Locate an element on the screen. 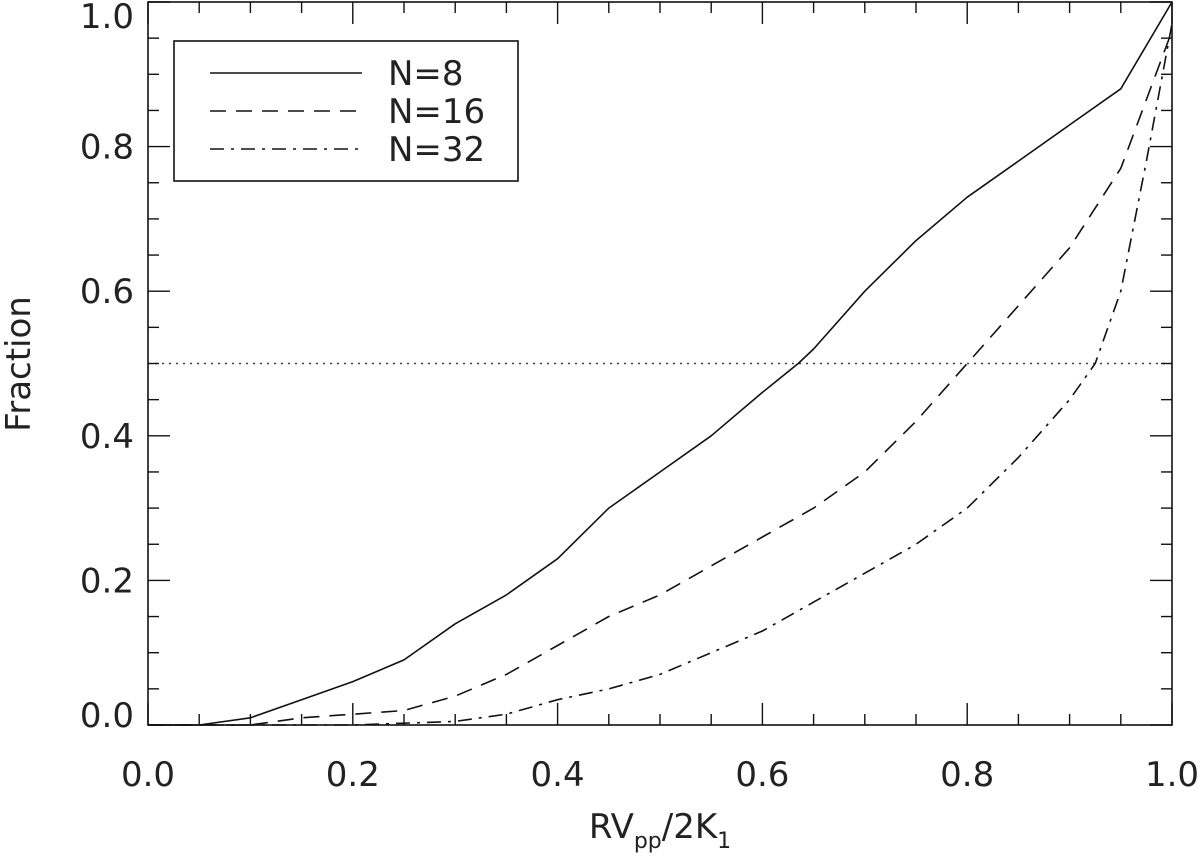  x-tick-label: 0.6 is located at coordinates (762, 775).